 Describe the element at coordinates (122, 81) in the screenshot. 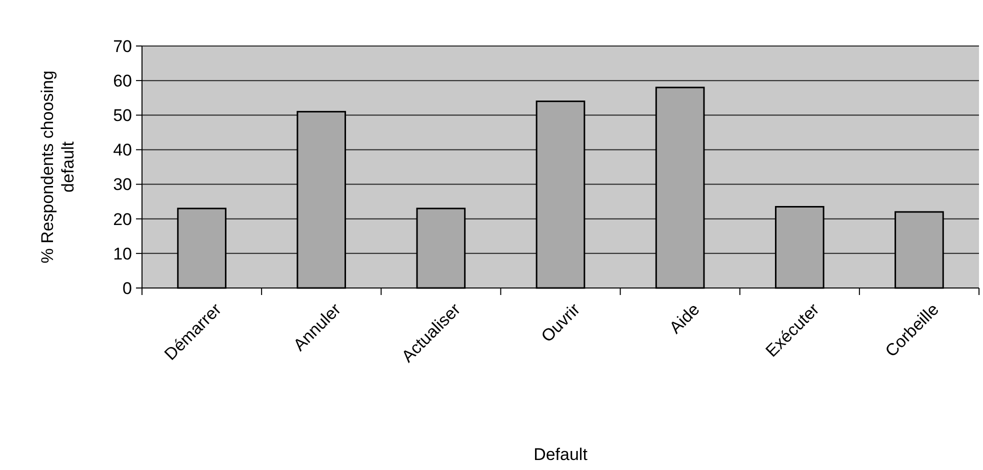

I see `y-tick-label: 60` at that location.